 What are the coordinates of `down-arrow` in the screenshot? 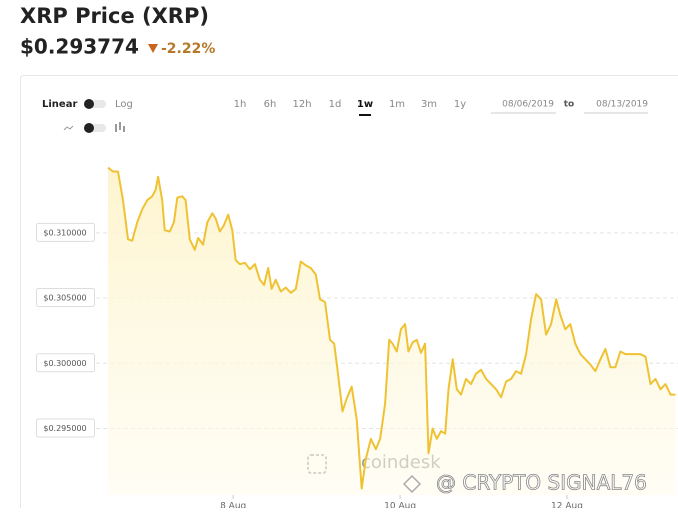 It's located at (153, 48).